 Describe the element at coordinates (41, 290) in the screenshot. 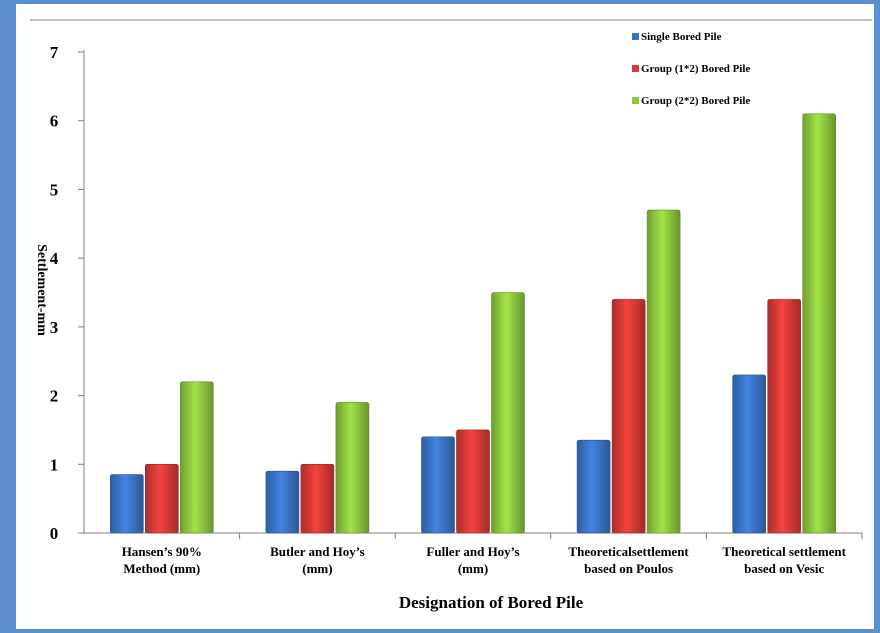

I see `y-axis-label: Settlement-mm` at that location.